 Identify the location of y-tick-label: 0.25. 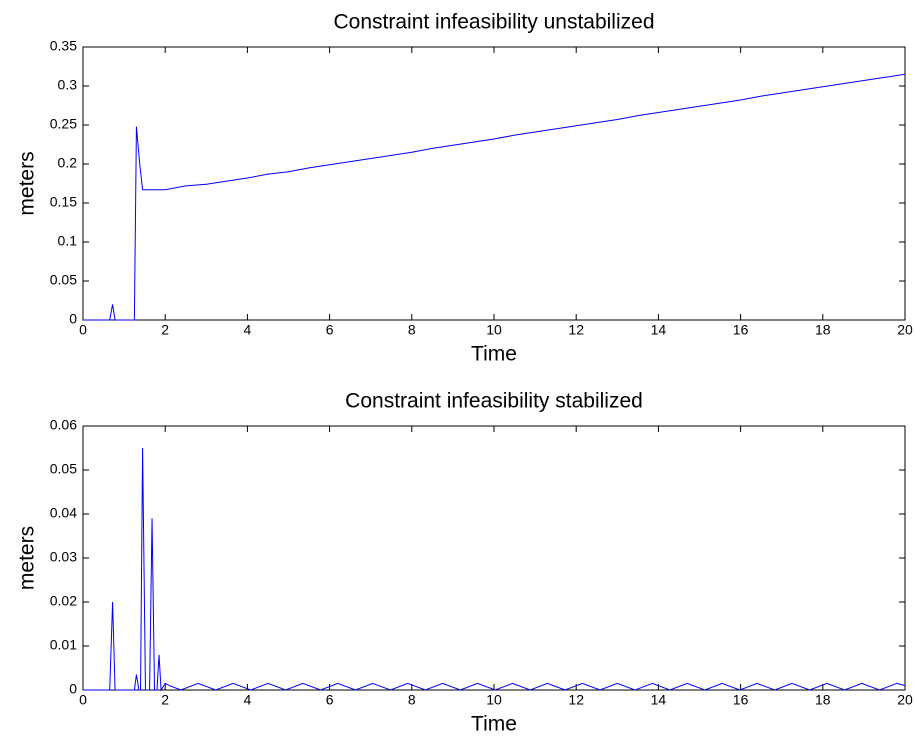
(63, 124).